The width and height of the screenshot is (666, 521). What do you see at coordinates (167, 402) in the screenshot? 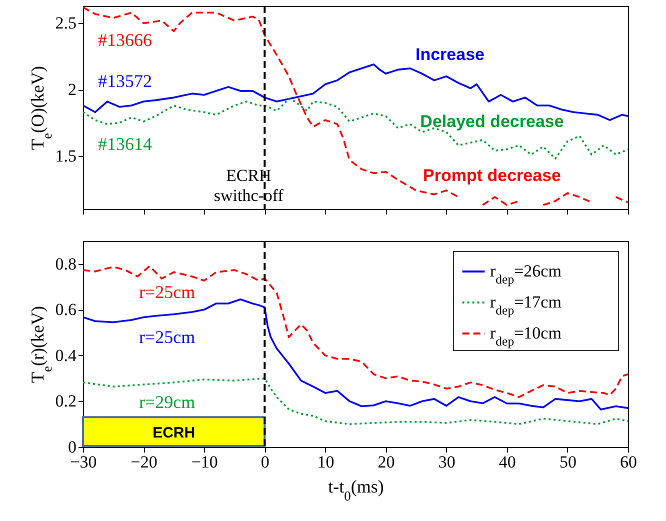
I see `annotation: r=29cm` at bounding box center [167, 402].